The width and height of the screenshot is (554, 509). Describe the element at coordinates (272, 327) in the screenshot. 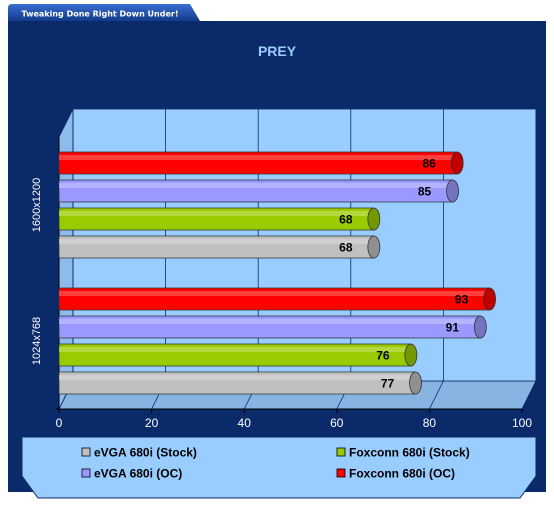

I see `bar-evga-680i-oc--1024x768: 91` at that location.